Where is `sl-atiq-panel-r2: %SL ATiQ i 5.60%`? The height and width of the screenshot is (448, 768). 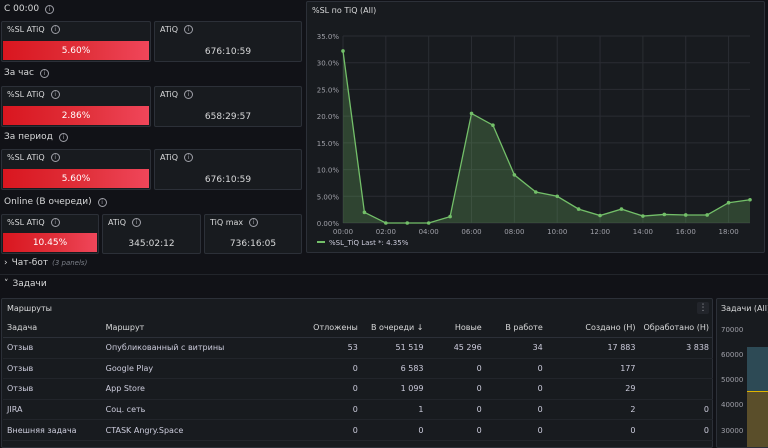
sl-atiq-panel-r2: %SL ATiQ i 5.60% is located at coordinates (76, 169).